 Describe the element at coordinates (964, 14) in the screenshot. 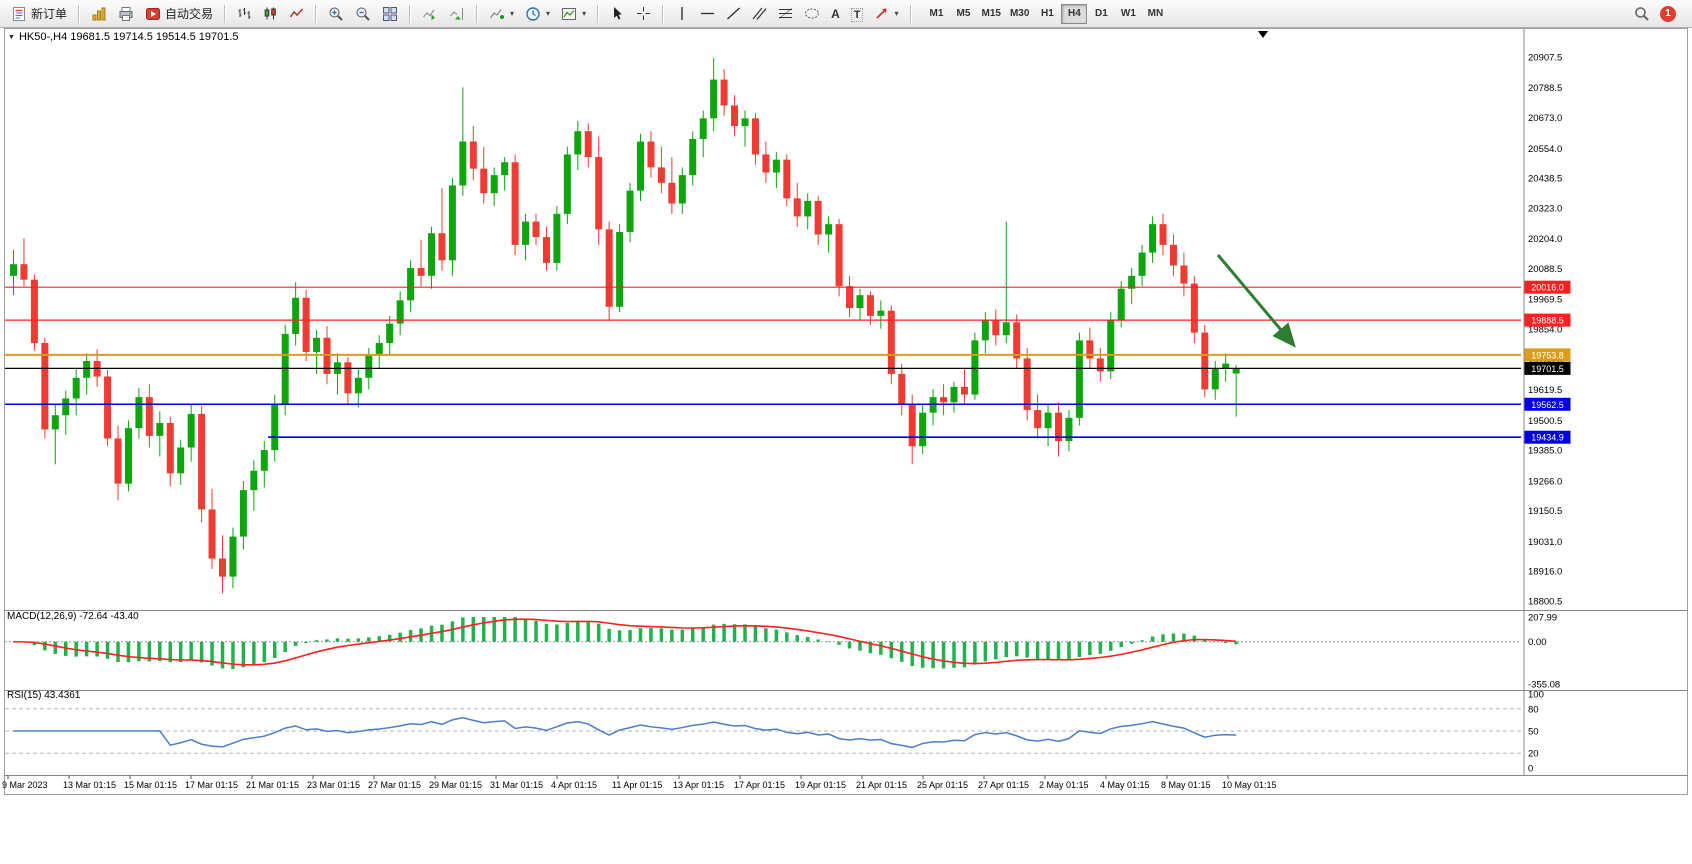

I see `timeframe-m5-button: M5` at that location.